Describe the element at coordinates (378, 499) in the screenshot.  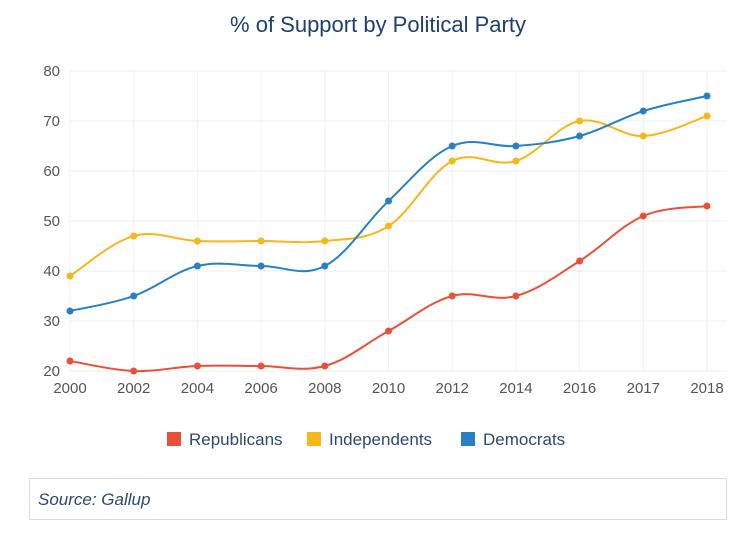
I see `source-box: Source: Gallup` at that location.